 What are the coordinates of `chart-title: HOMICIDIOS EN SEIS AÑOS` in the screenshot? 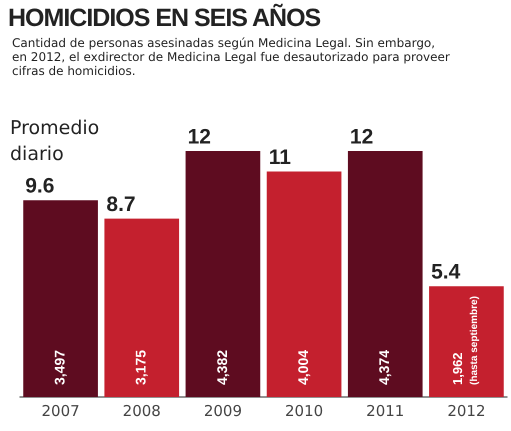 It's located at (164, 18).